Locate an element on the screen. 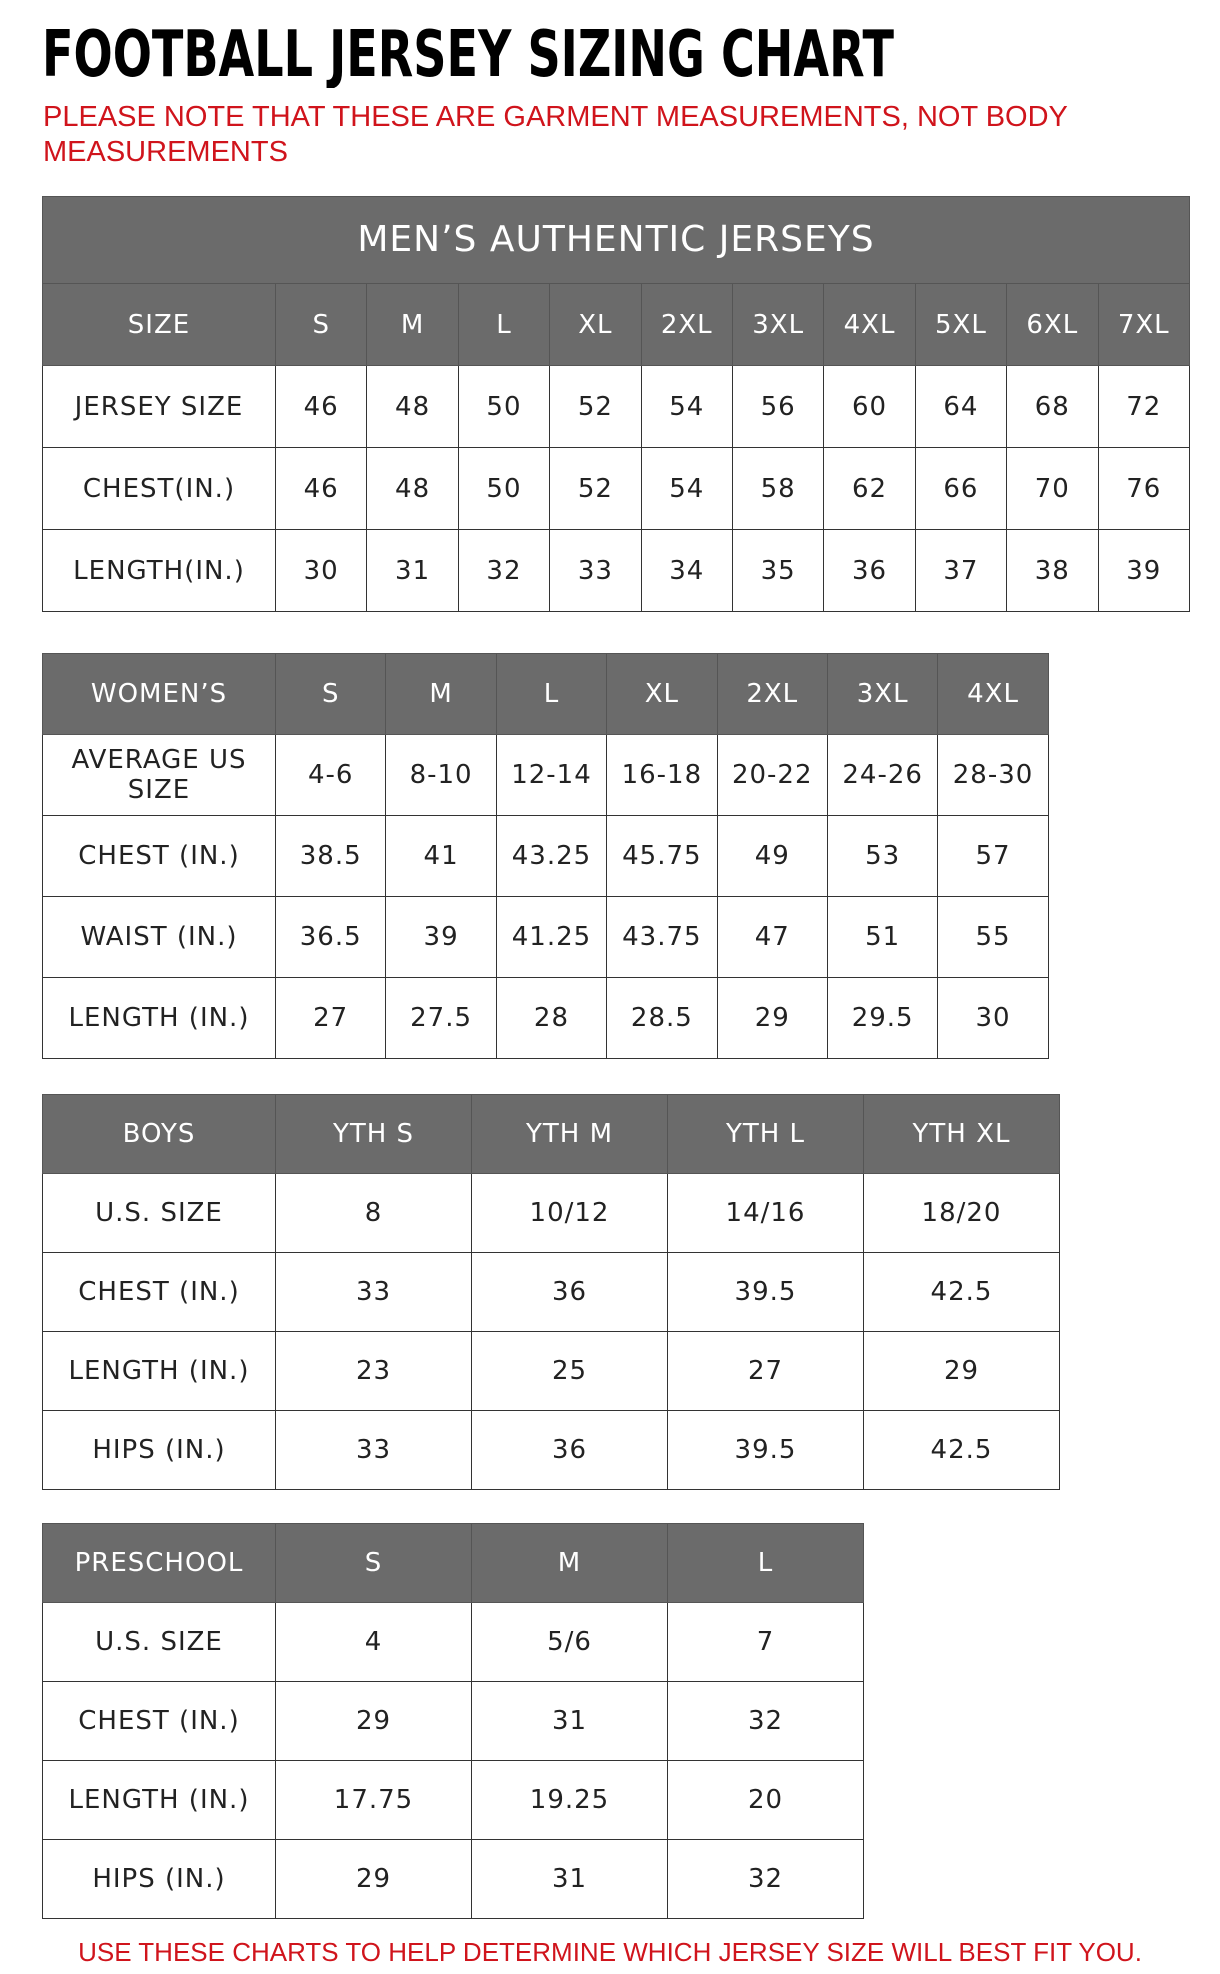 The height and width of the screenshot is (1974, 1220). row-label: LENGTH(IN.) is located at coordinates (159, 570).